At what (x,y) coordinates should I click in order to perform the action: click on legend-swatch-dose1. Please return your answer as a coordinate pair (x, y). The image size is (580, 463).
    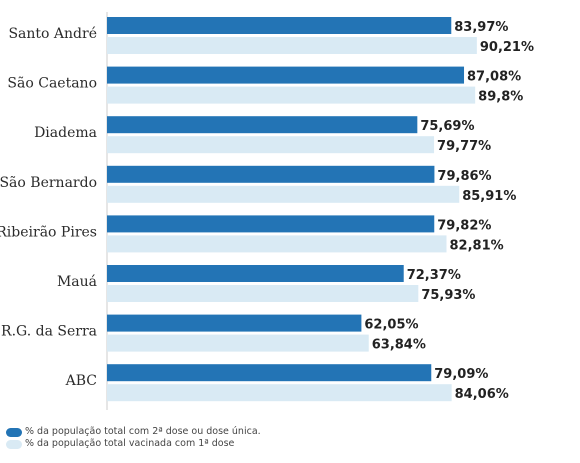
    Looking at the image, I should click on (14, 444).